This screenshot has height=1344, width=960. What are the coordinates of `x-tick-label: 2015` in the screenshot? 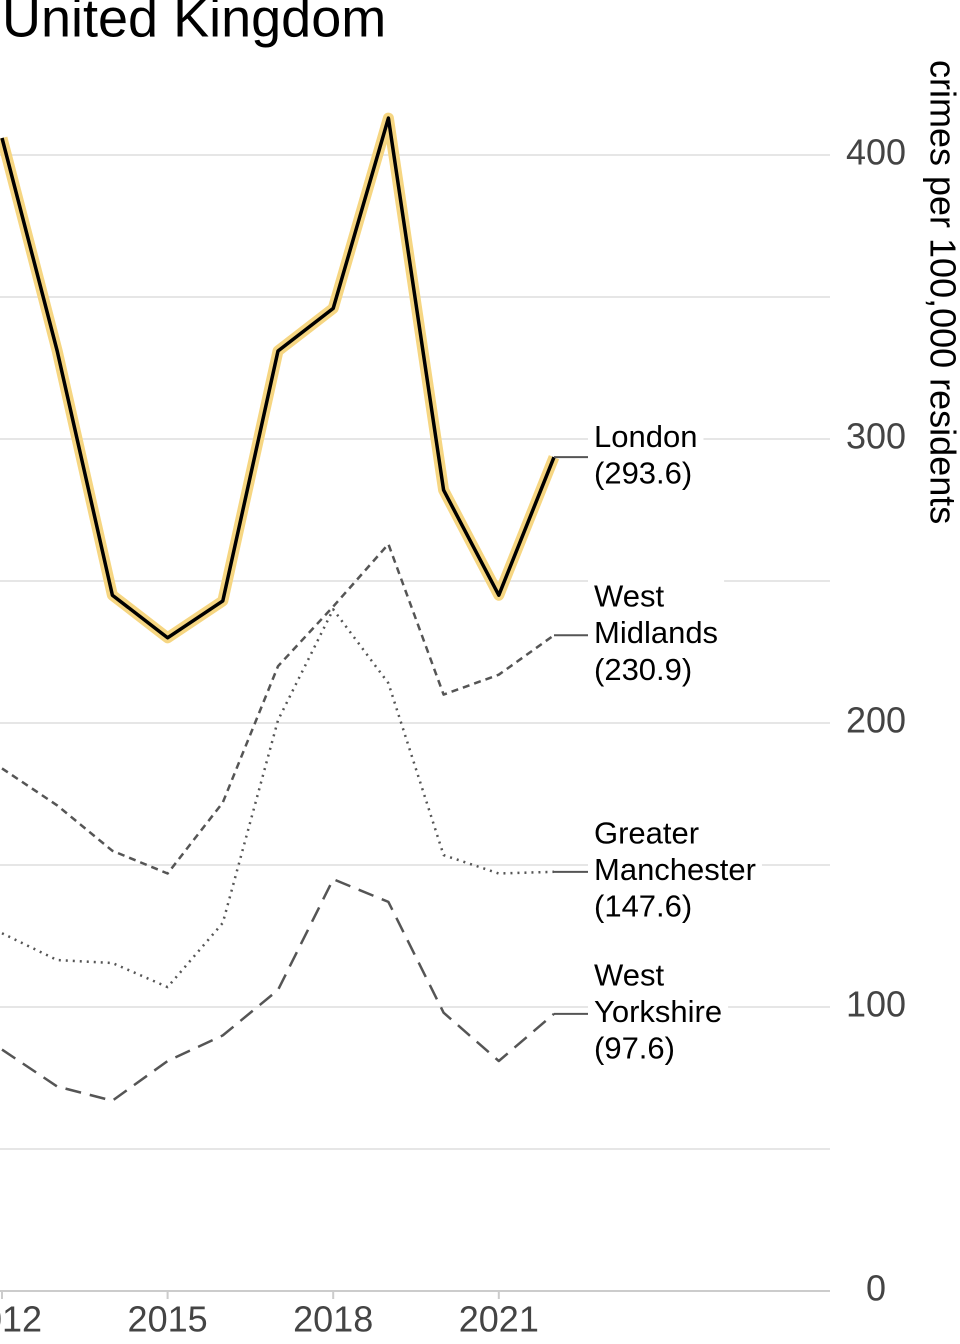 It's located at (168, 1319).